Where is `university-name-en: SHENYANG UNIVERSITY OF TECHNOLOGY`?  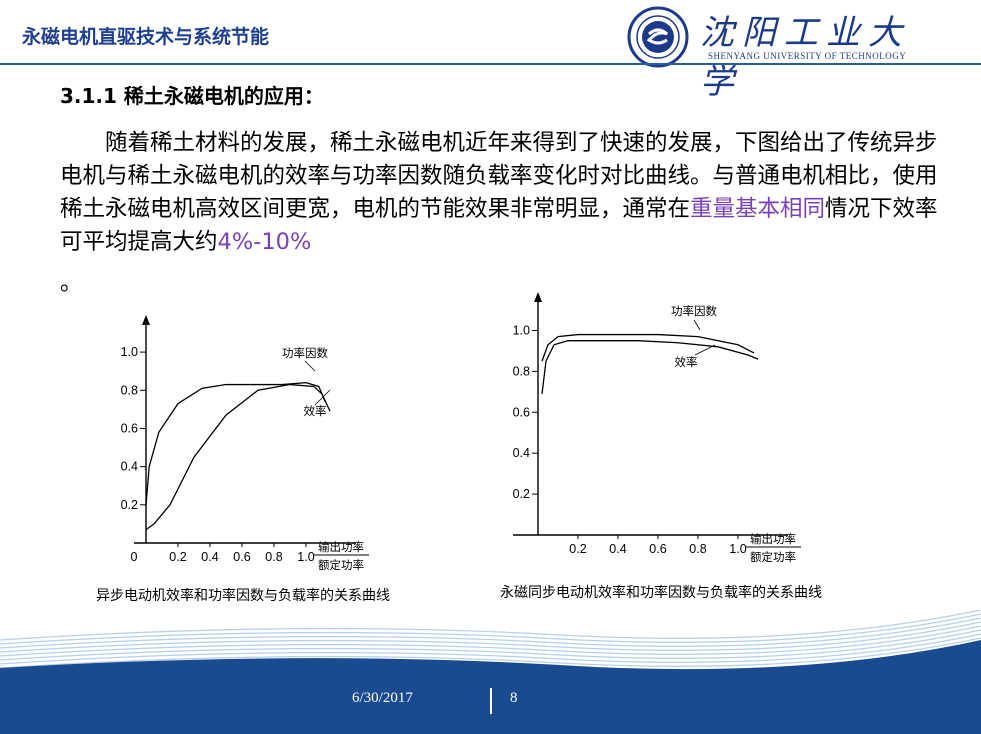 university-name-en: SHENYANG UNIVERSITY OF TECHNOLOGY is located at coordinates (807, 56).